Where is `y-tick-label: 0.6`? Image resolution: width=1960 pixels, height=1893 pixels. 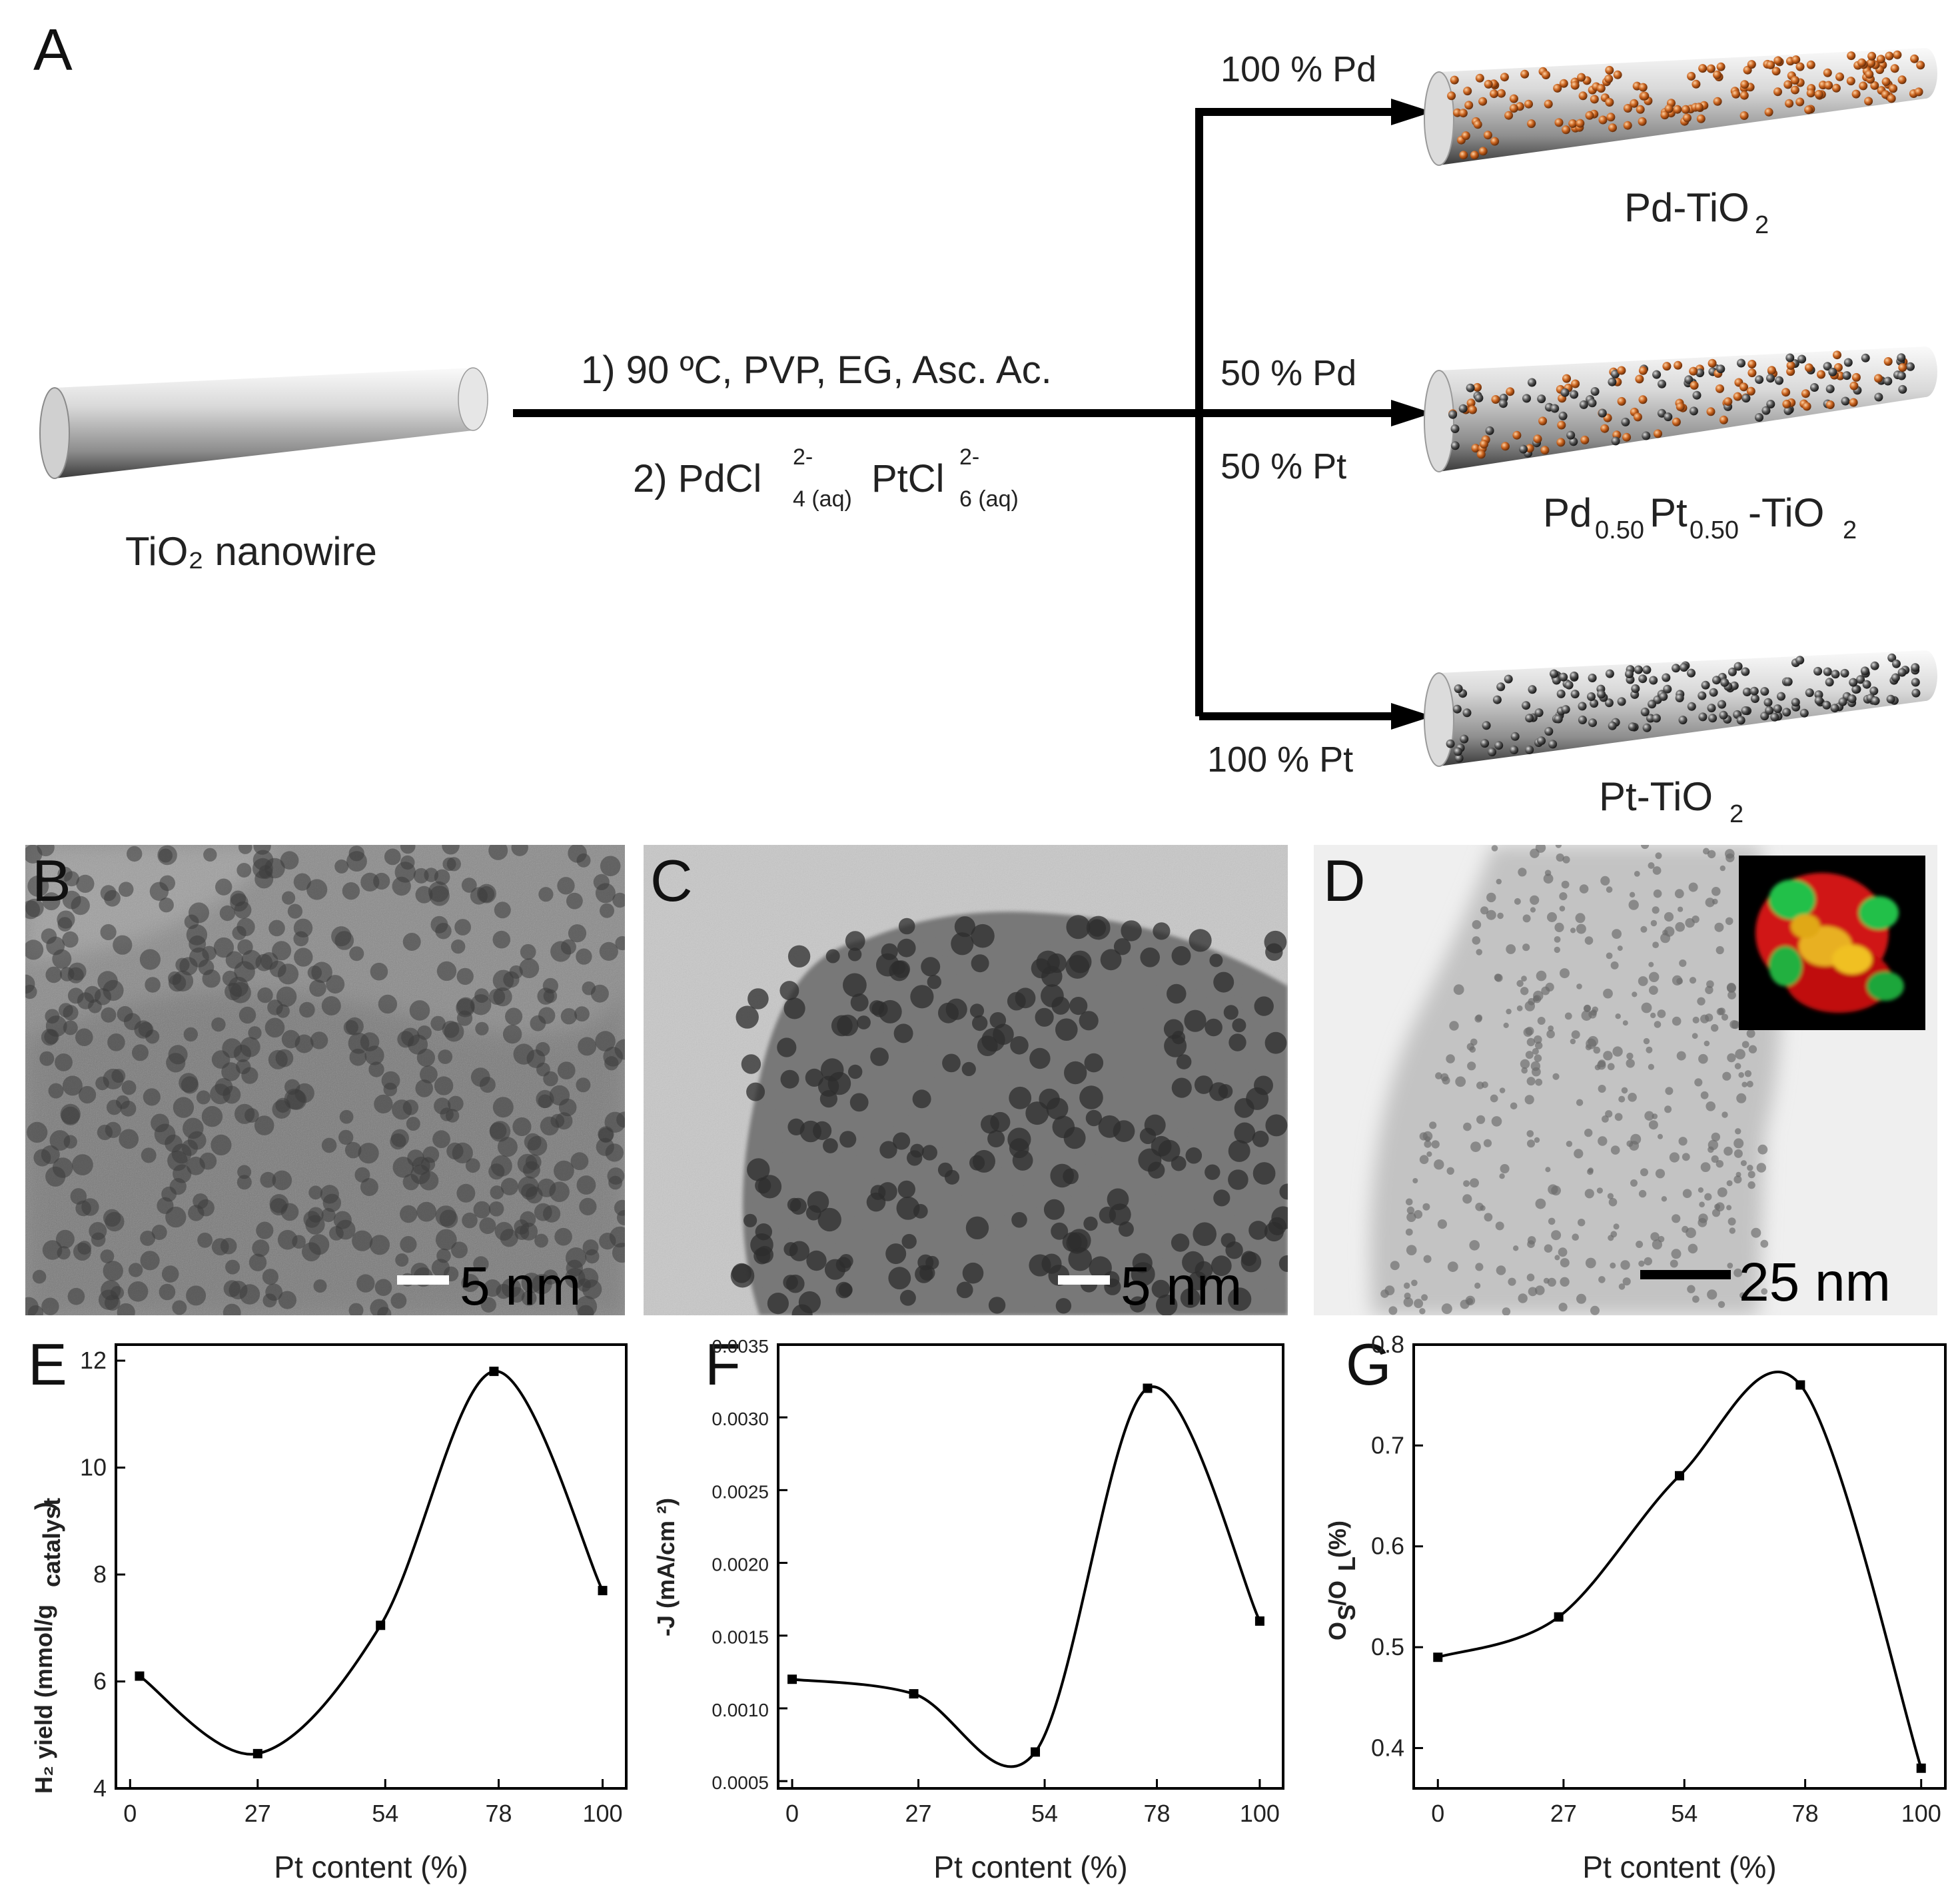
y-tick-label: 0.6 is located at coordinates (1387, 1546).